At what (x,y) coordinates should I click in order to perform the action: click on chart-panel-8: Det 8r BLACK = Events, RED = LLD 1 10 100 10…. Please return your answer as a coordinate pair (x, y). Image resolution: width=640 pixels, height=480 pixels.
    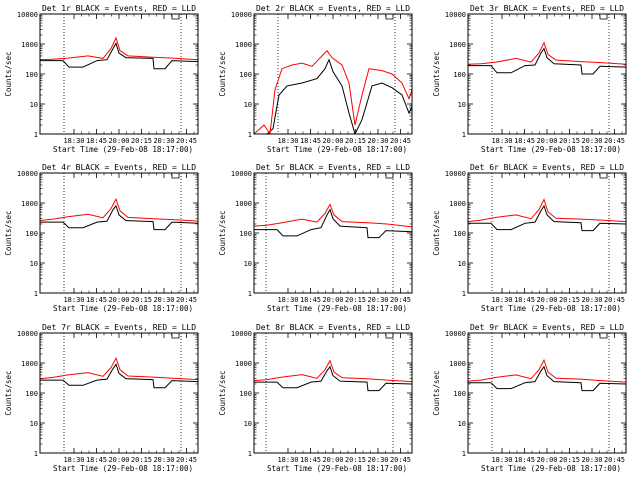
    Looking at the image, I should click on (315, 398).